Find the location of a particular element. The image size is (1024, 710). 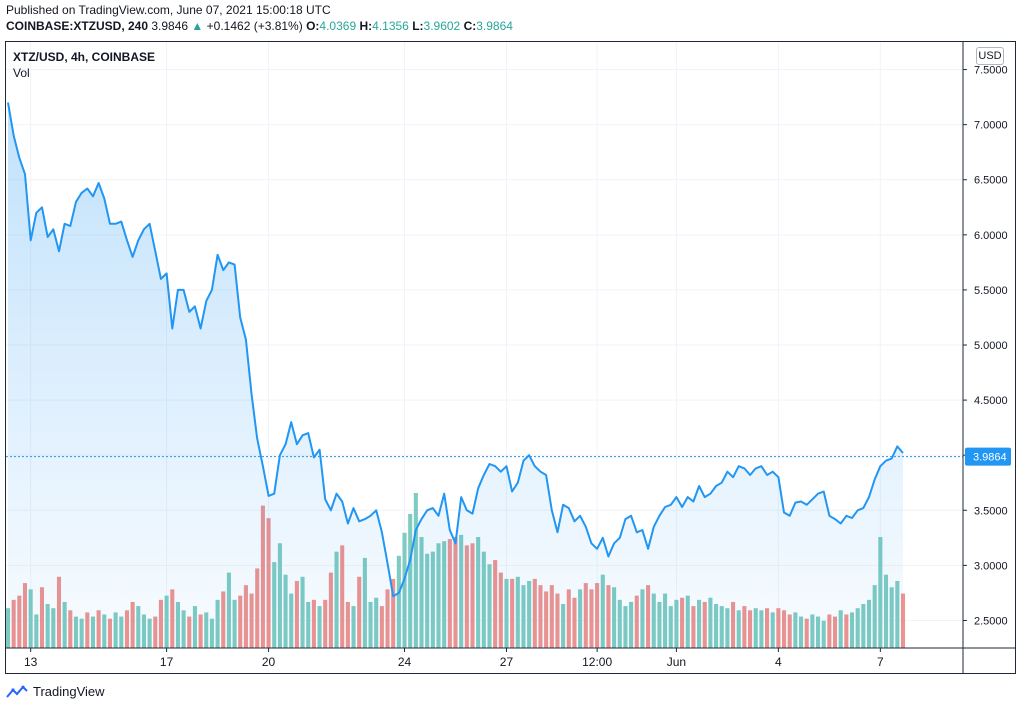

price-tick-label: 5.5000 is located at coordinates (991, 291).